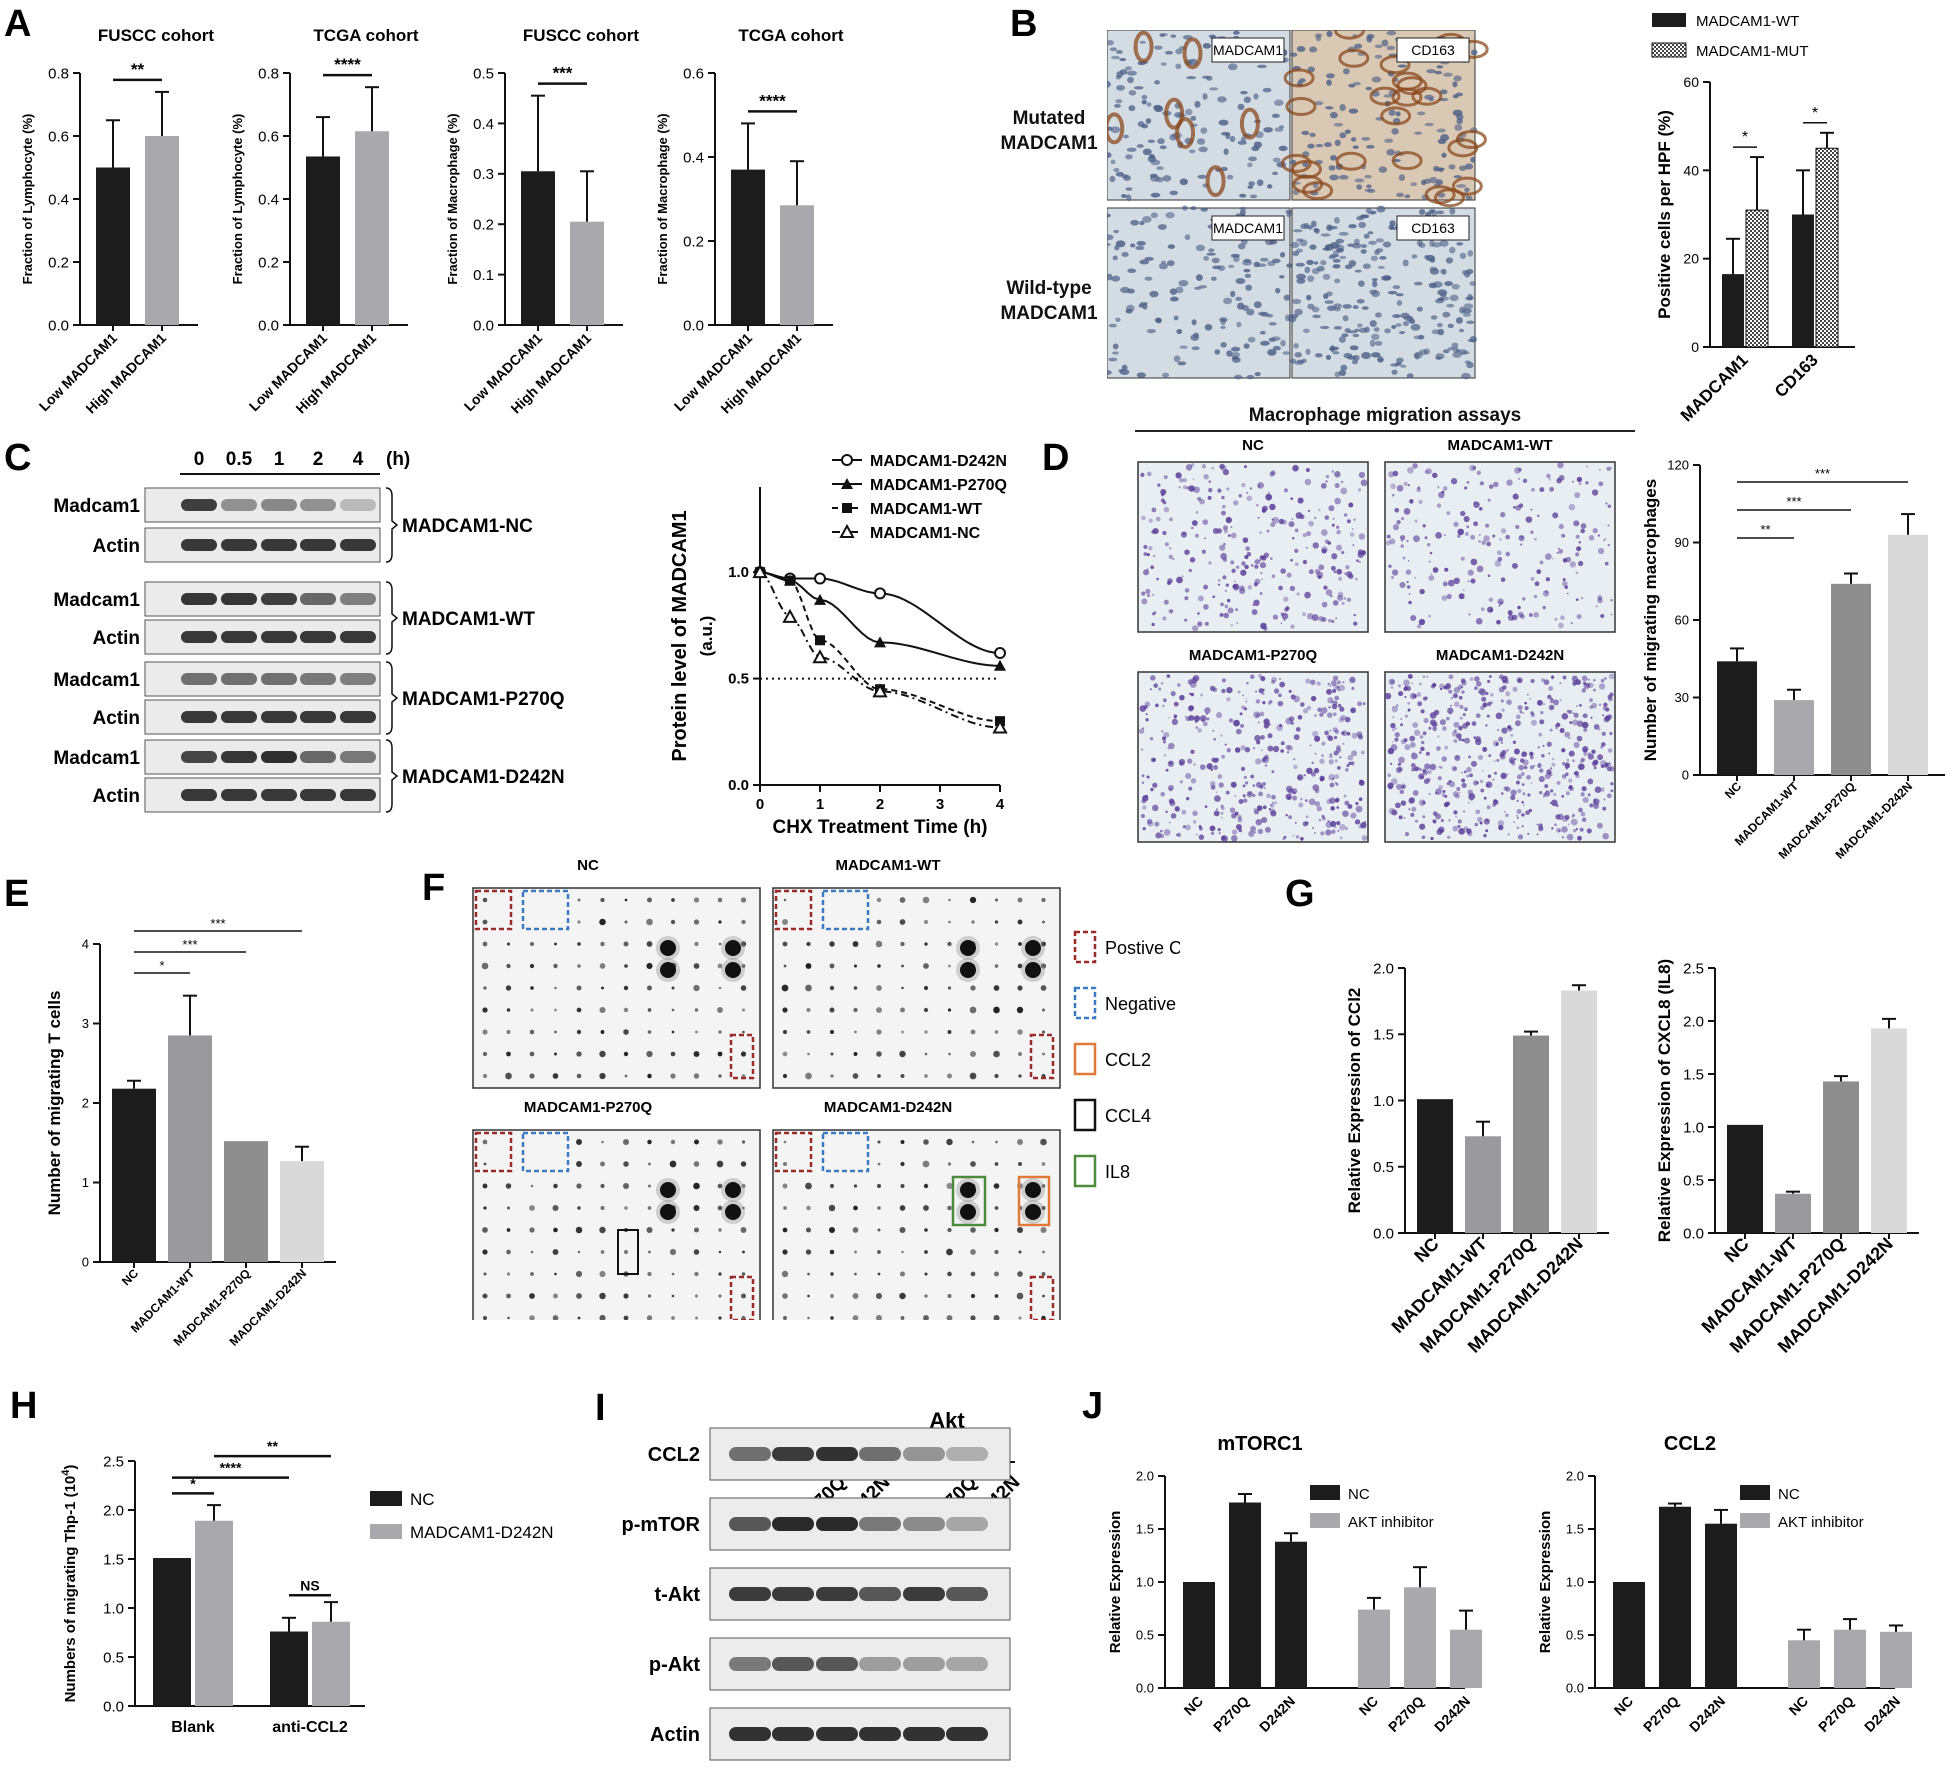  What do you see at coordinates (1531, 1134) in the screenshot?
I see `panel-g-1-bar` at bounding box center [1531, 1134].